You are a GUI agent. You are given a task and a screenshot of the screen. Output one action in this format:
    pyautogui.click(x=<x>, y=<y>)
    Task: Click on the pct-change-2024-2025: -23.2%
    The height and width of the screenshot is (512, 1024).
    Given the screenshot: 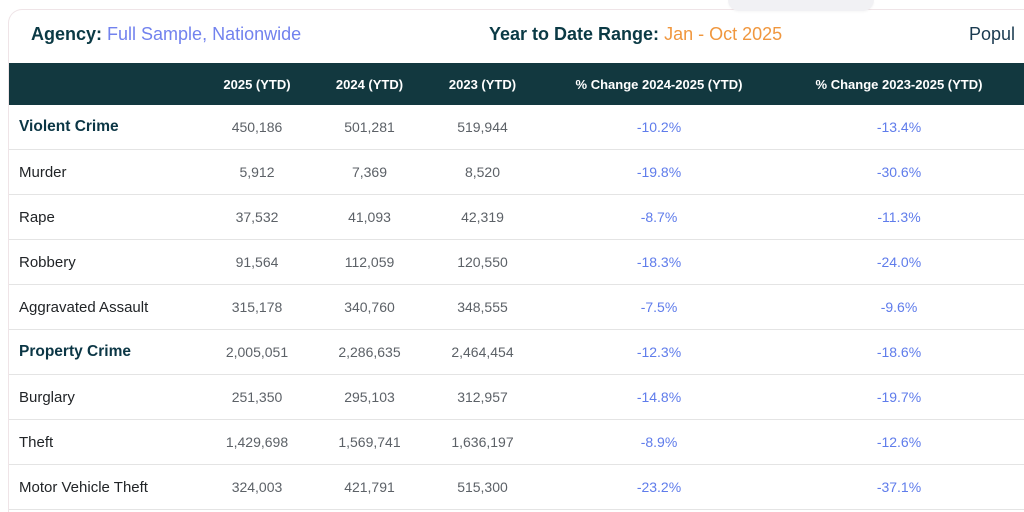 What is the action you would take?
    pyautogui.click(x=659, y=487)
    